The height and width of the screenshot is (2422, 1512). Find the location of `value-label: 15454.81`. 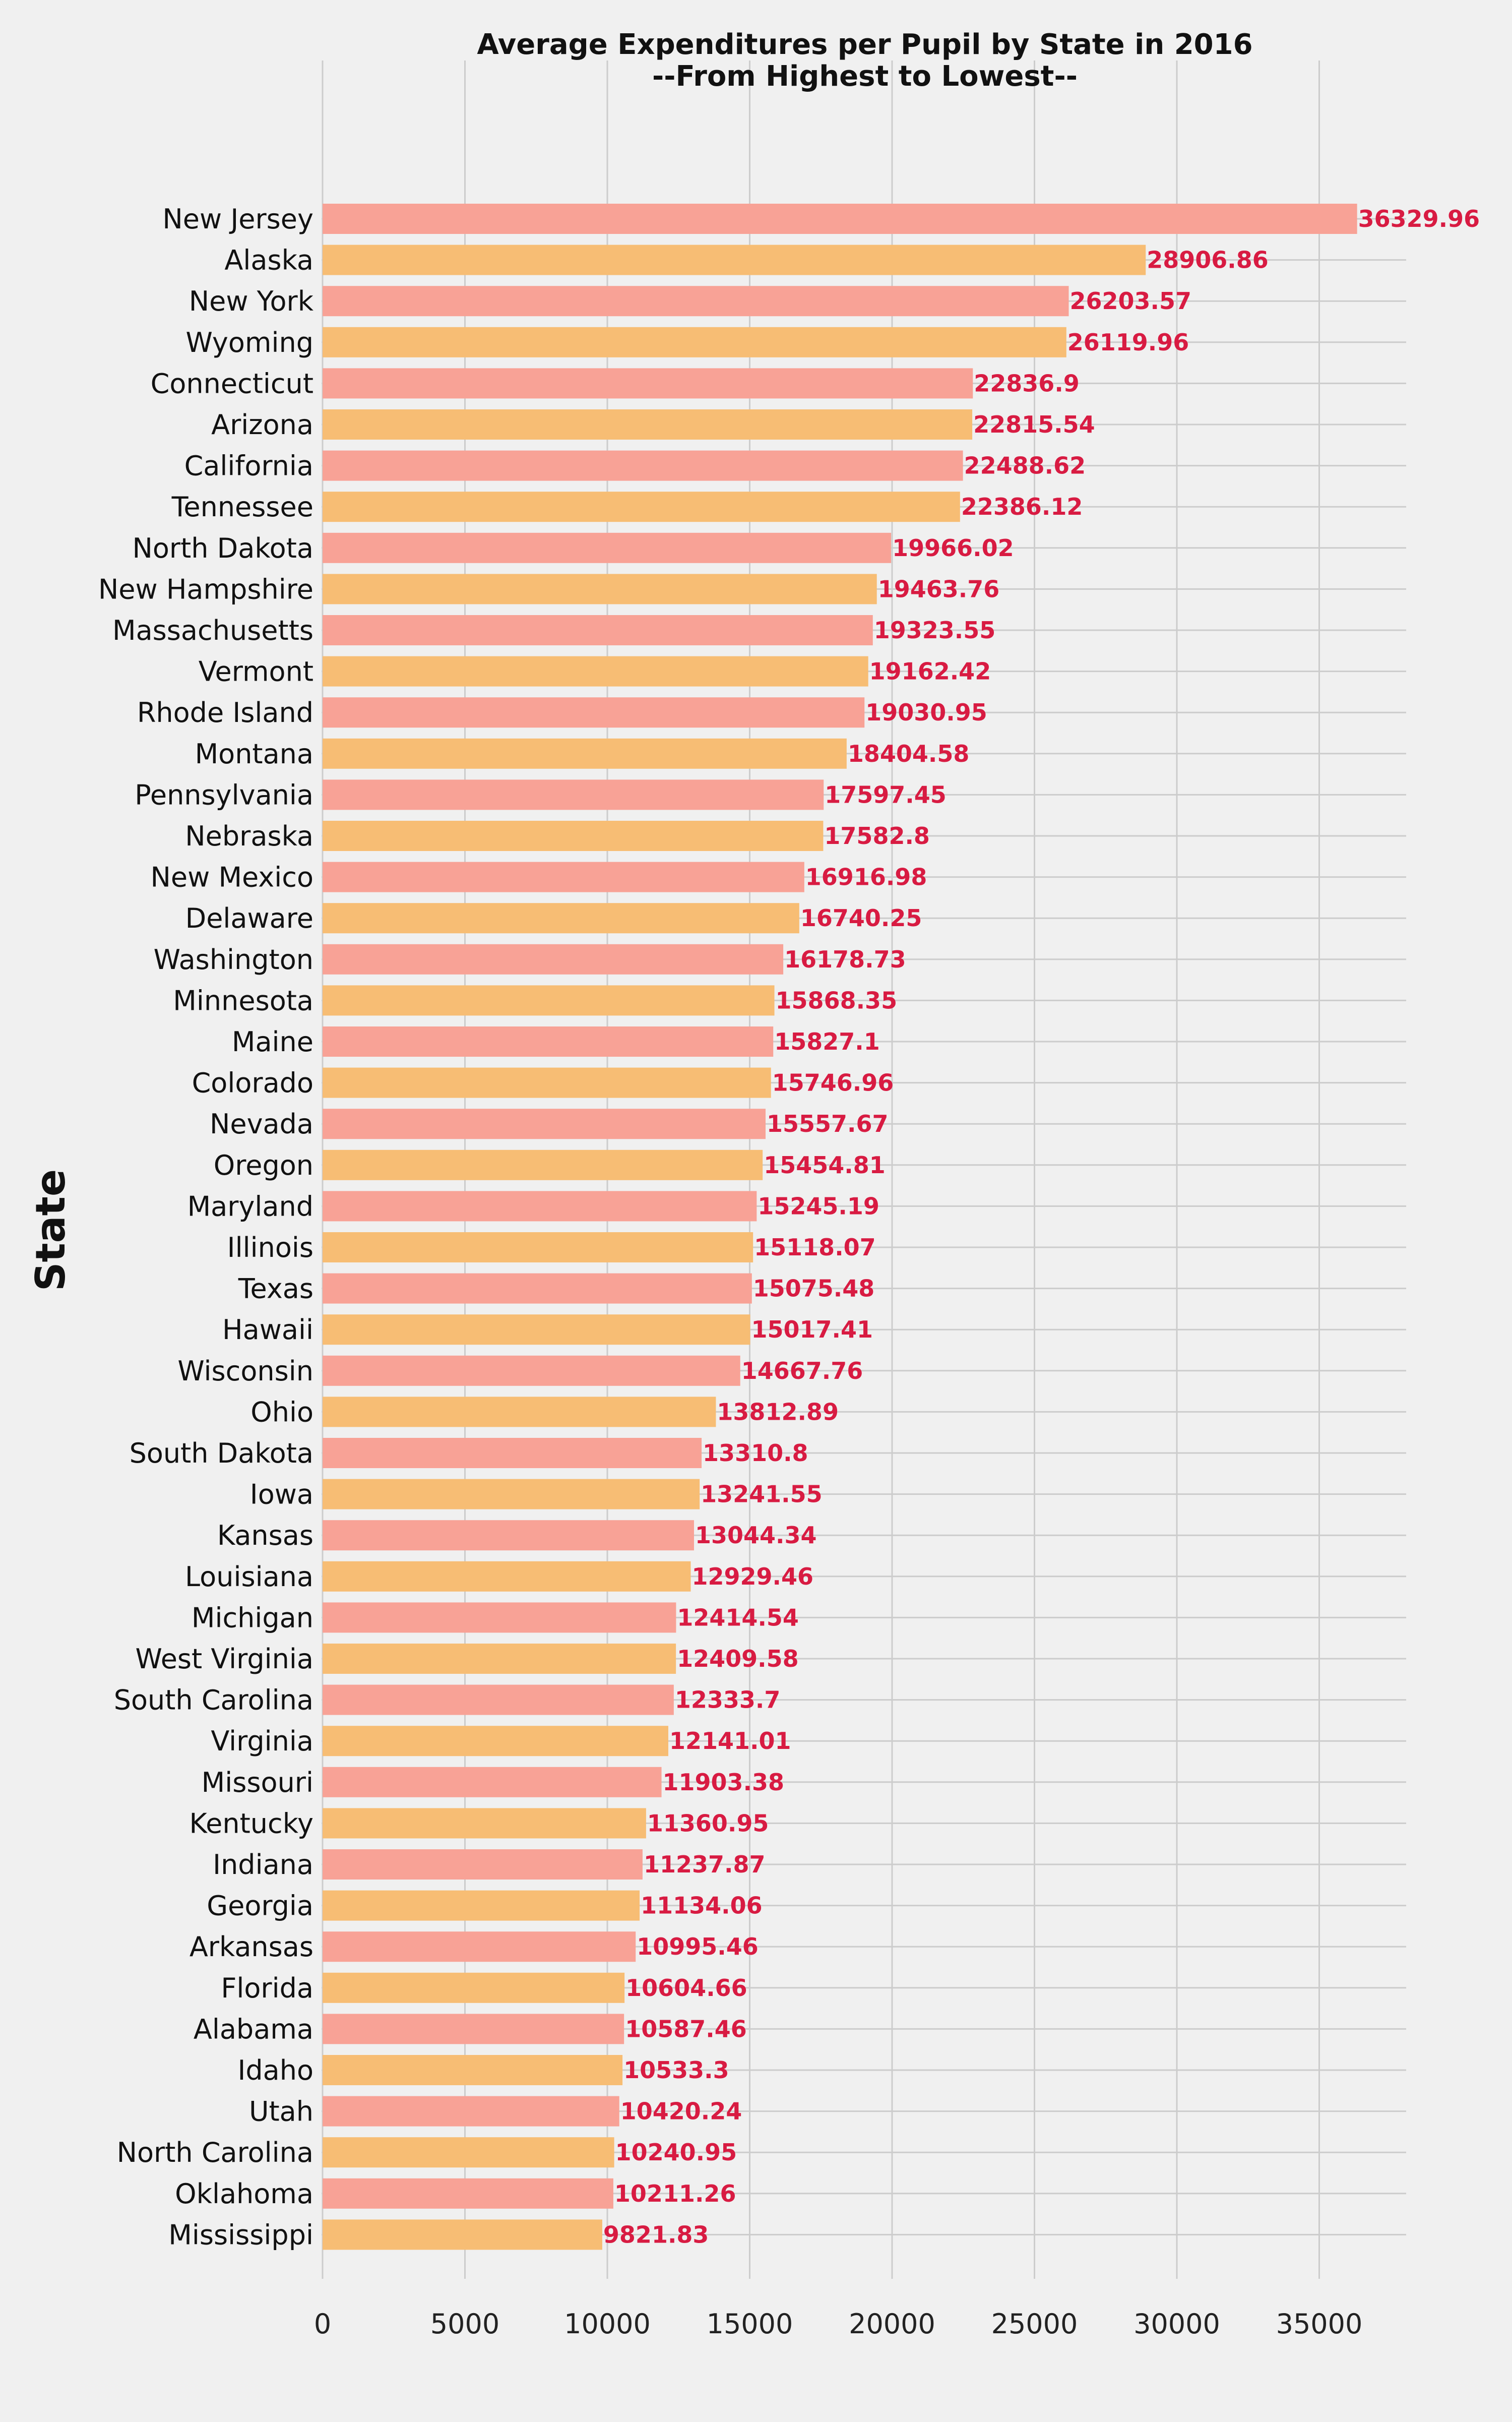

value-label: 15454.81 is located at coordinates (825, 1165).